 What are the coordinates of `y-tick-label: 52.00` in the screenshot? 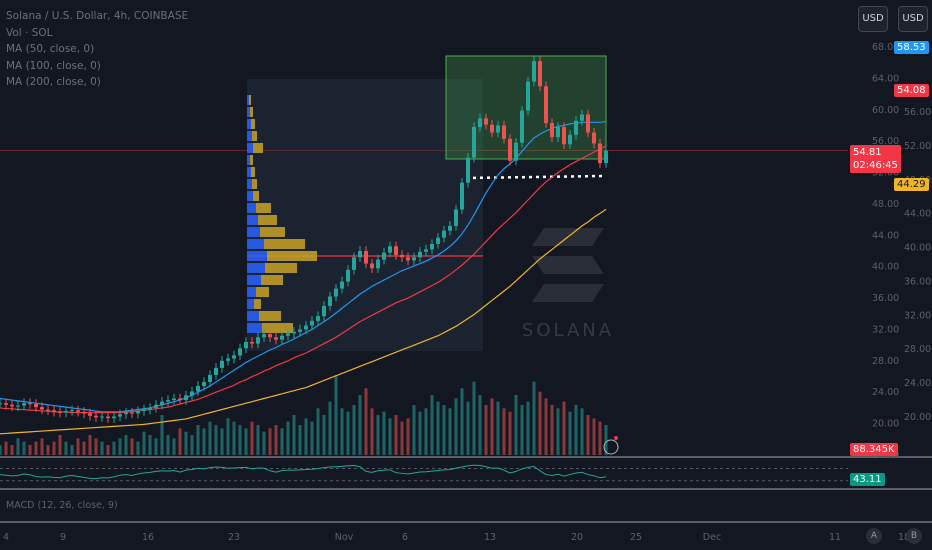 It's located at (885, 173).